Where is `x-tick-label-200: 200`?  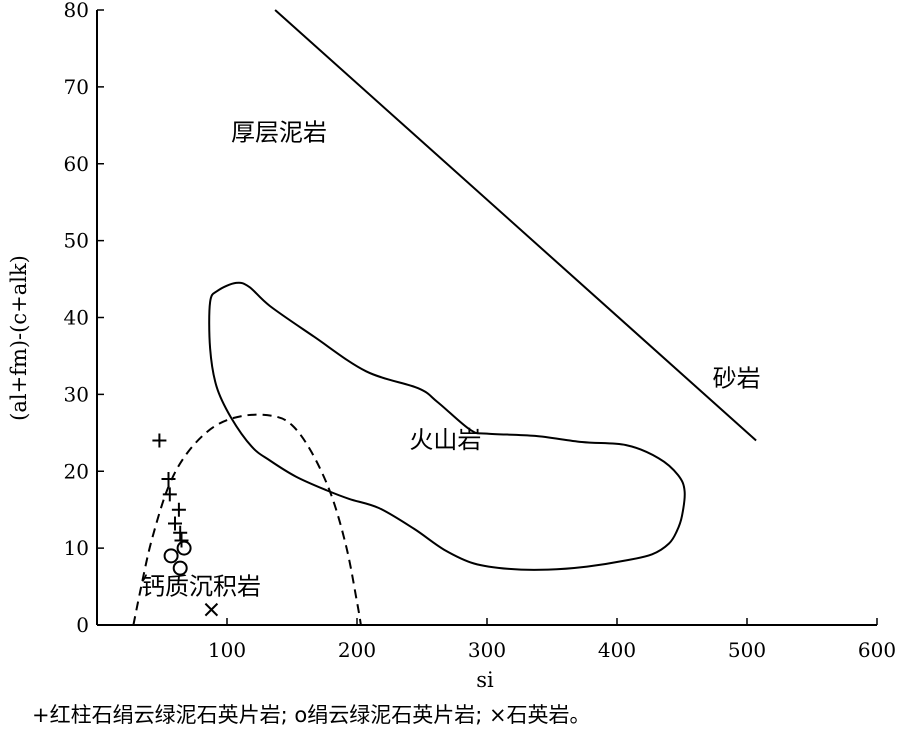 x-tick-label-200: 200 is located at coordinates (357, 650).